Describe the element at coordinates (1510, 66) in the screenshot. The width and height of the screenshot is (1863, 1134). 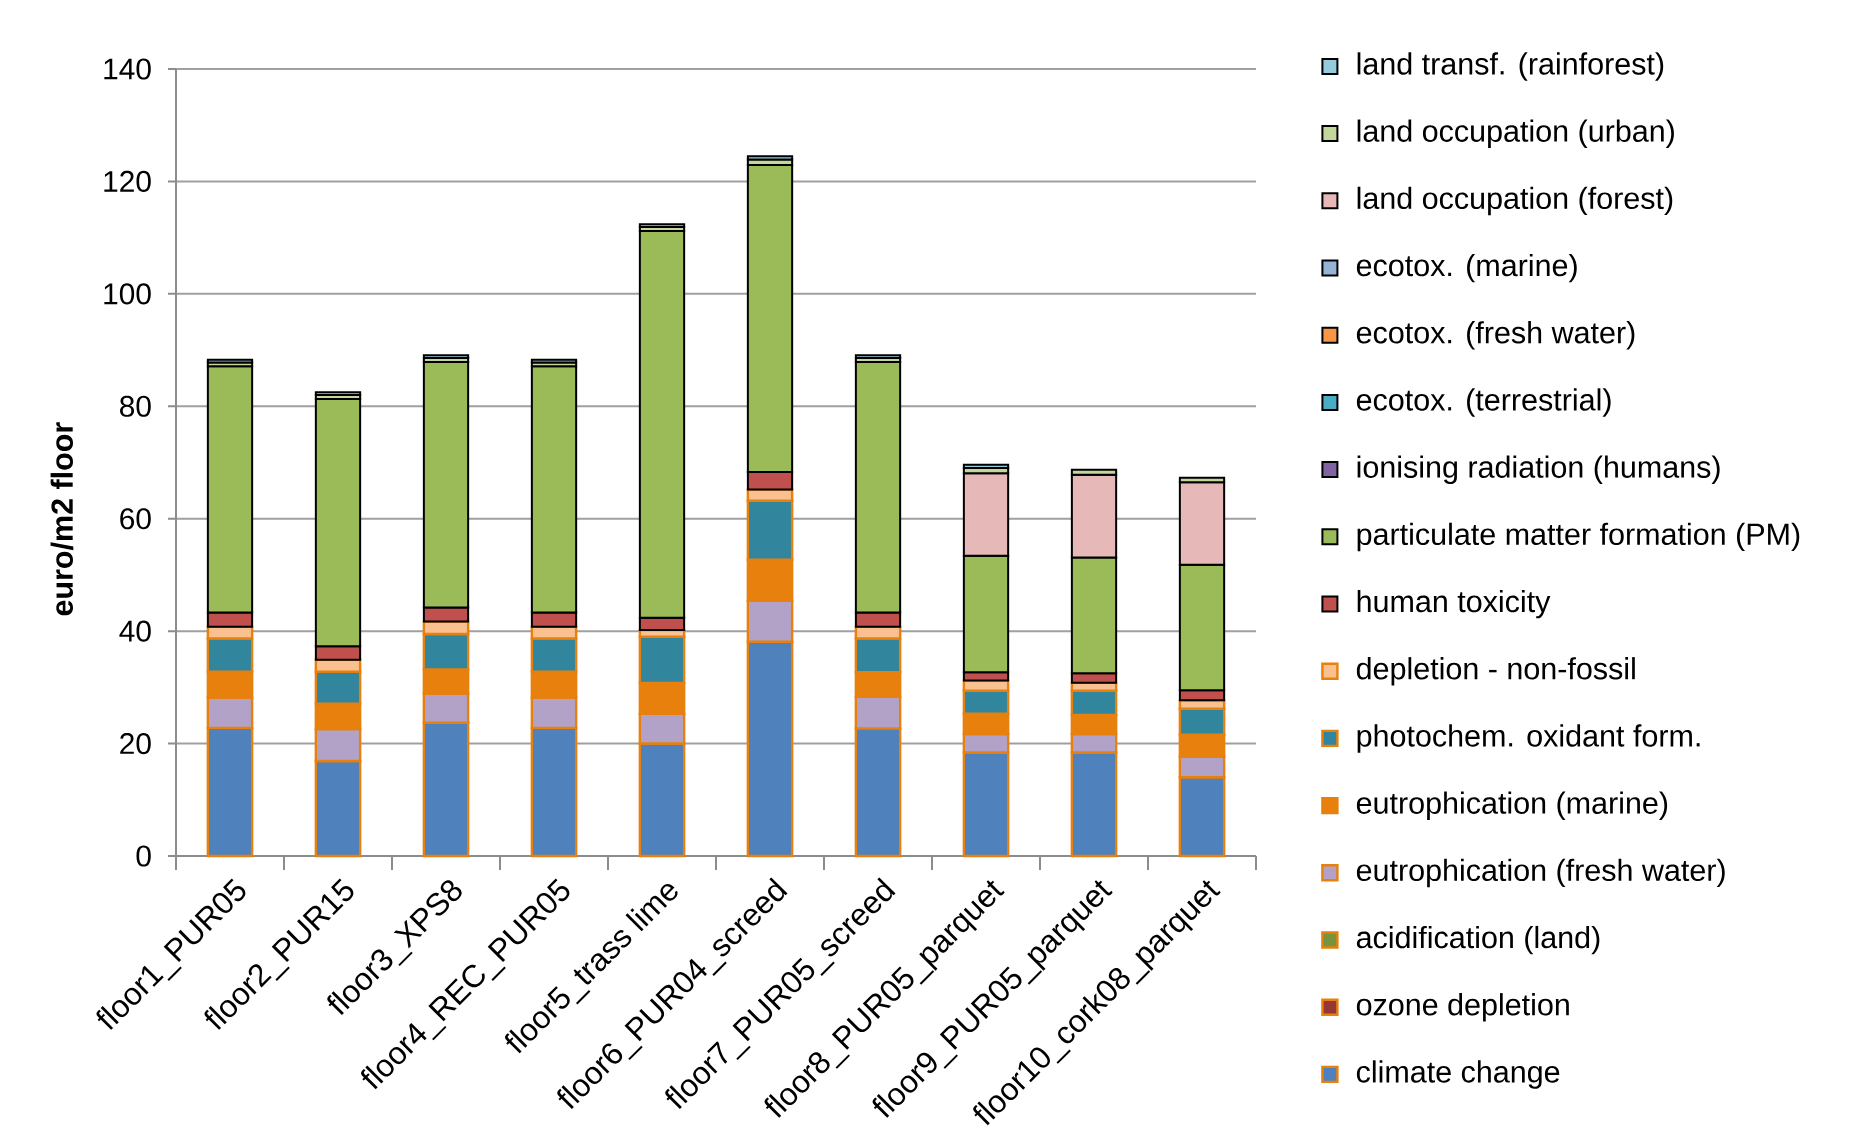
I see `legend-label: land transf. (rainforest)` at that location.